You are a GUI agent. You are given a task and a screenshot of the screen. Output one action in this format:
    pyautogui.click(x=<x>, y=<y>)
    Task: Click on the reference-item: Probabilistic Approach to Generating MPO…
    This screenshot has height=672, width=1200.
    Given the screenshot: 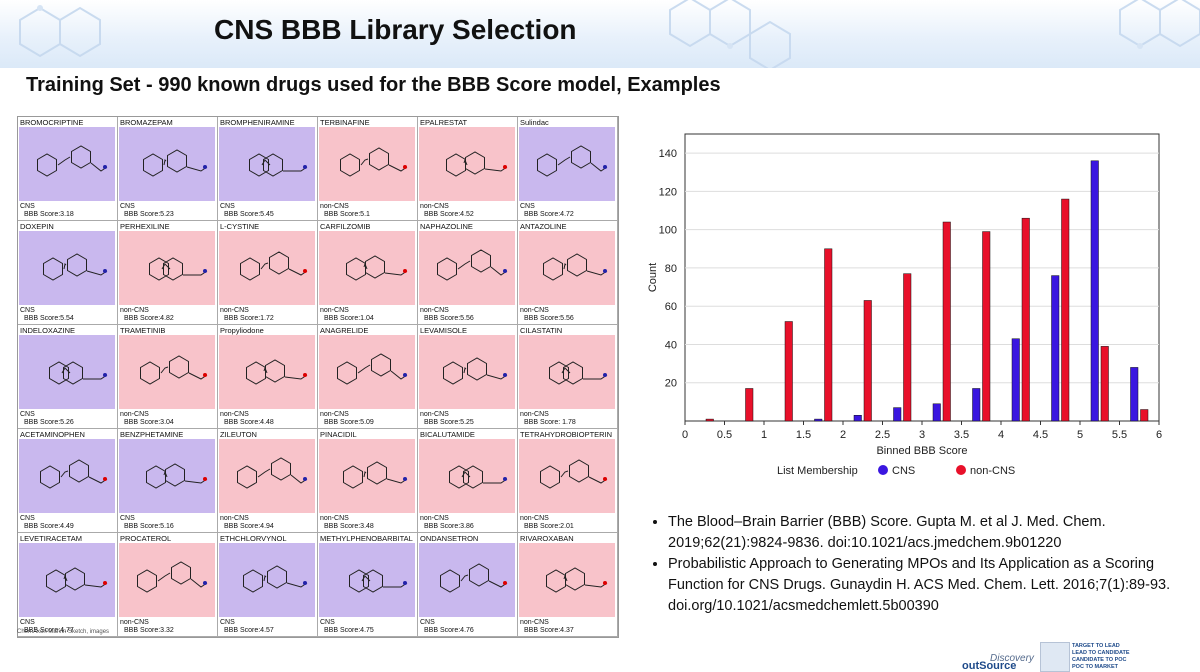 What is the action you would take?
    pyautogui.click(x=920, y=585)
    